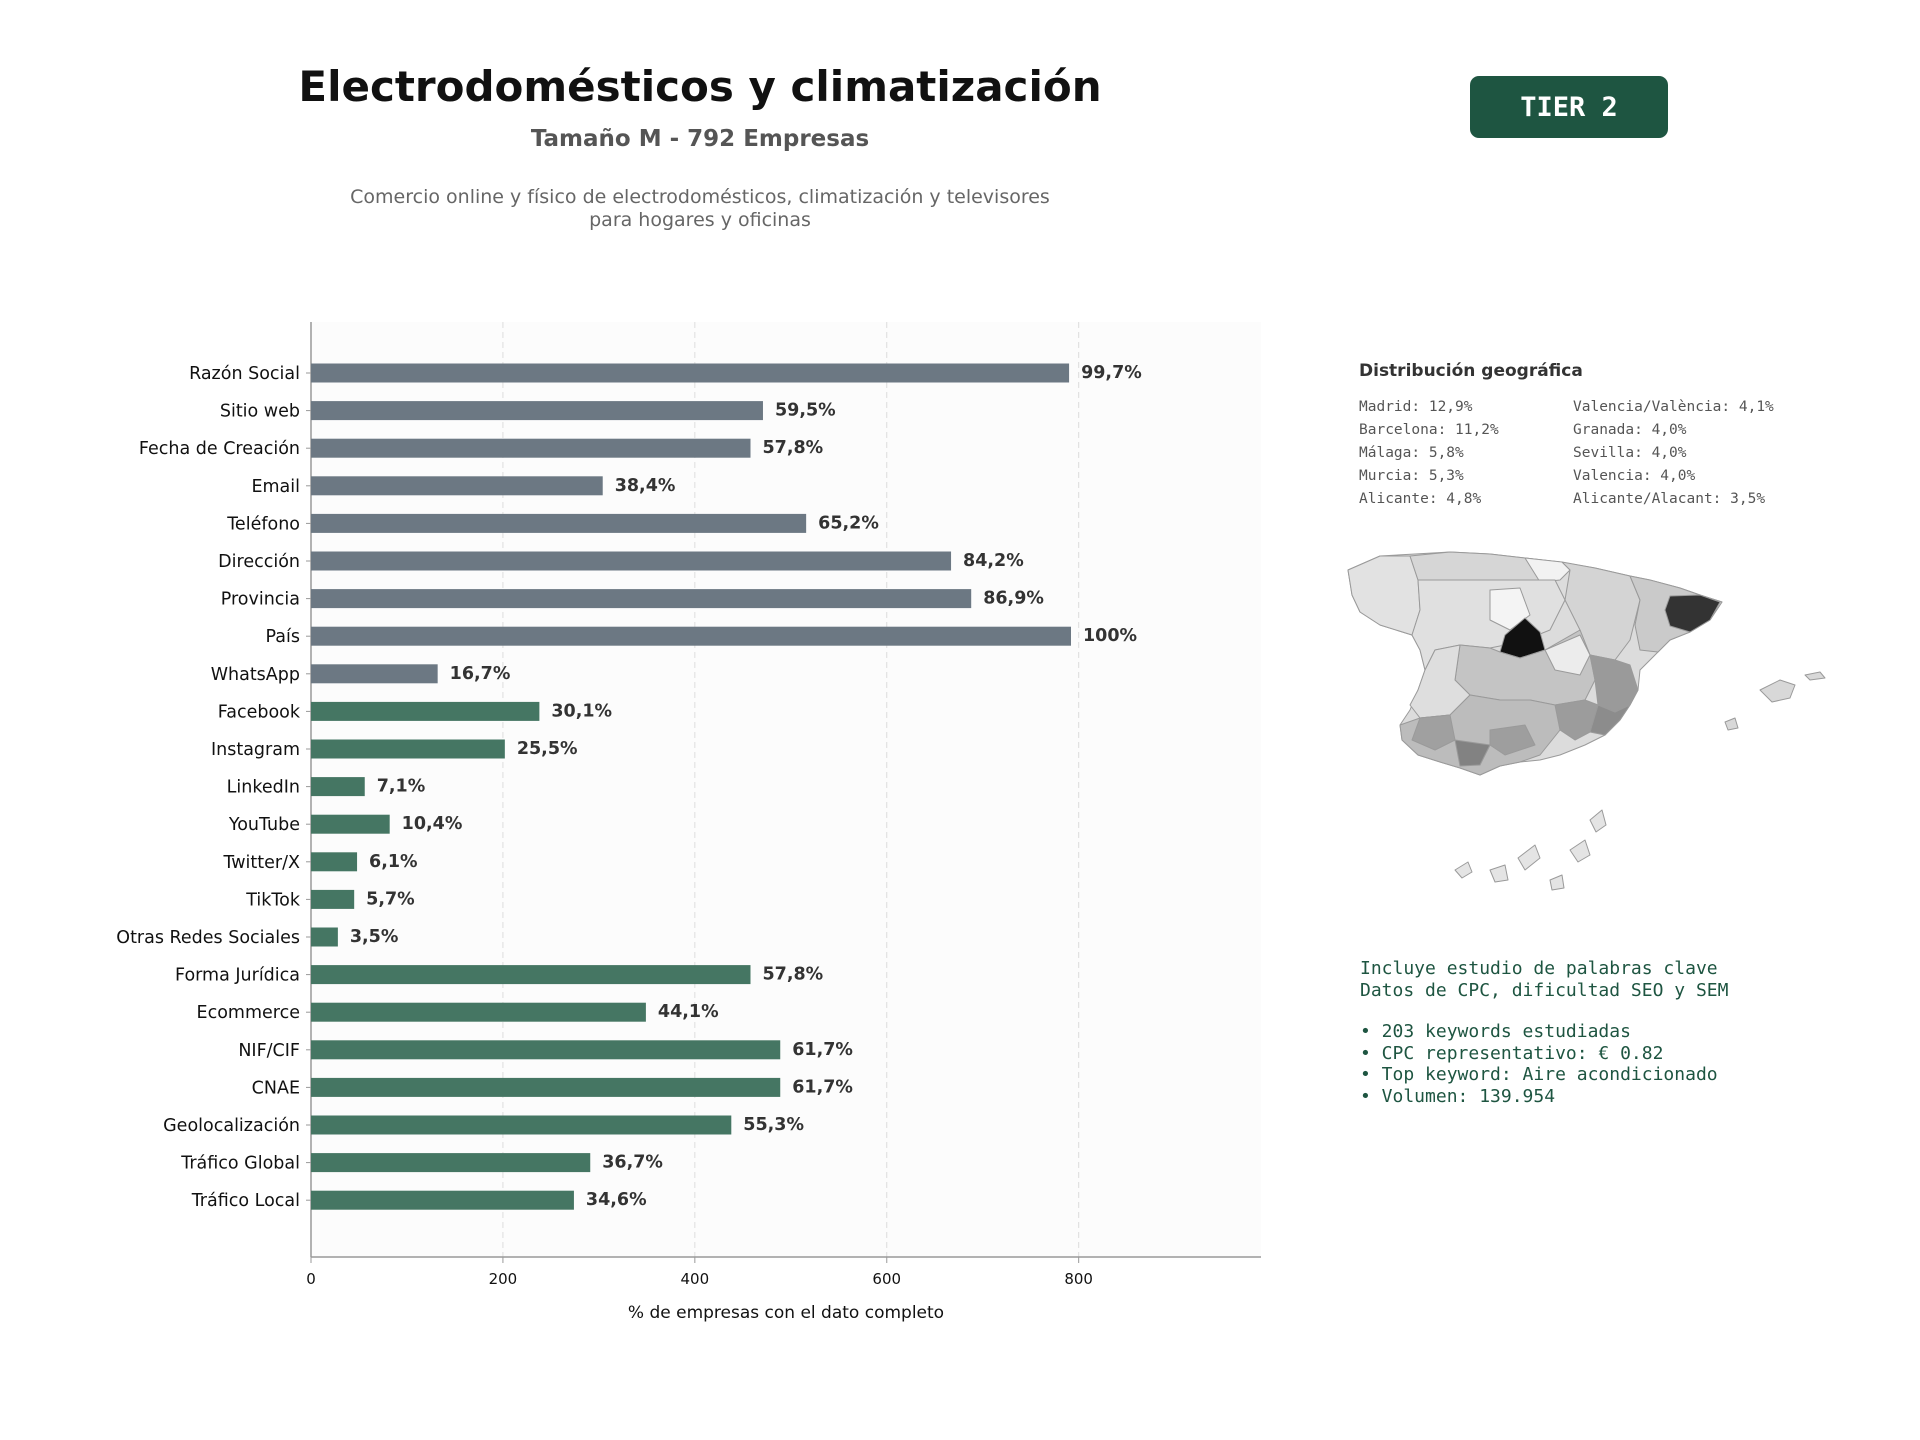  What do you see at coordinates (261, 863) in the screenshot?
I see `category-label: Twitter/X` at bounding box center [261, 863].